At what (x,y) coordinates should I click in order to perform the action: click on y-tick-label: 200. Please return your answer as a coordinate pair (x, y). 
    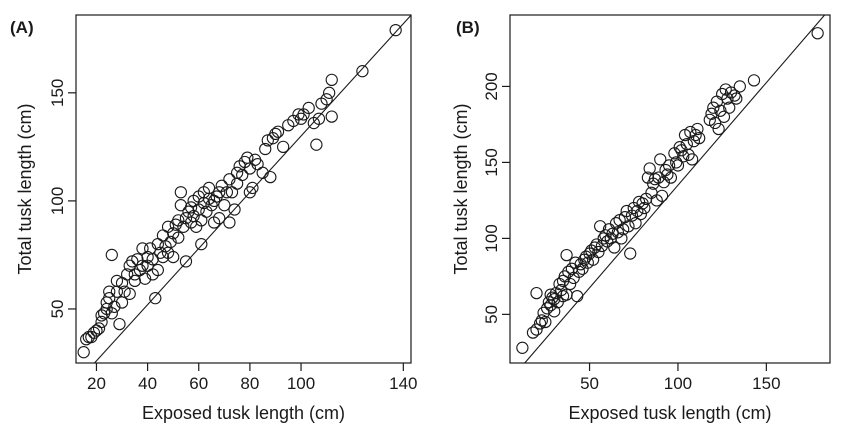
    Looking at the image, I should click on (491, 86).